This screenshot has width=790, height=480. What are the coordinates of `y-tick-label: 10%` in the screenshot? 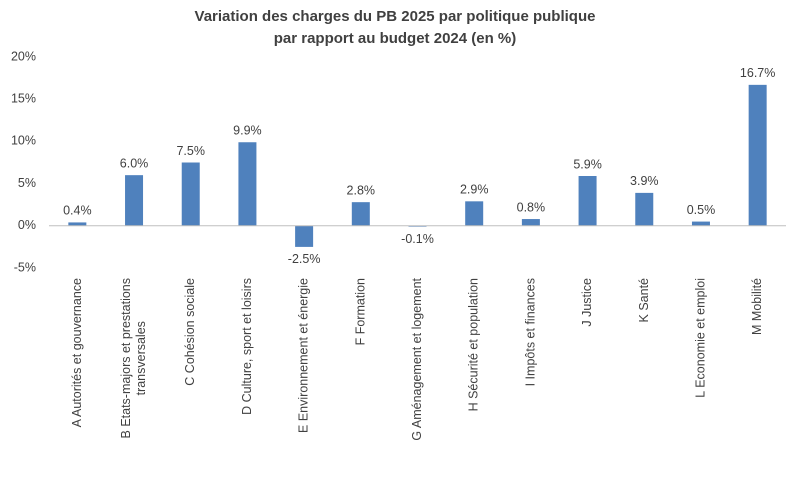 It's located at (23, 141).